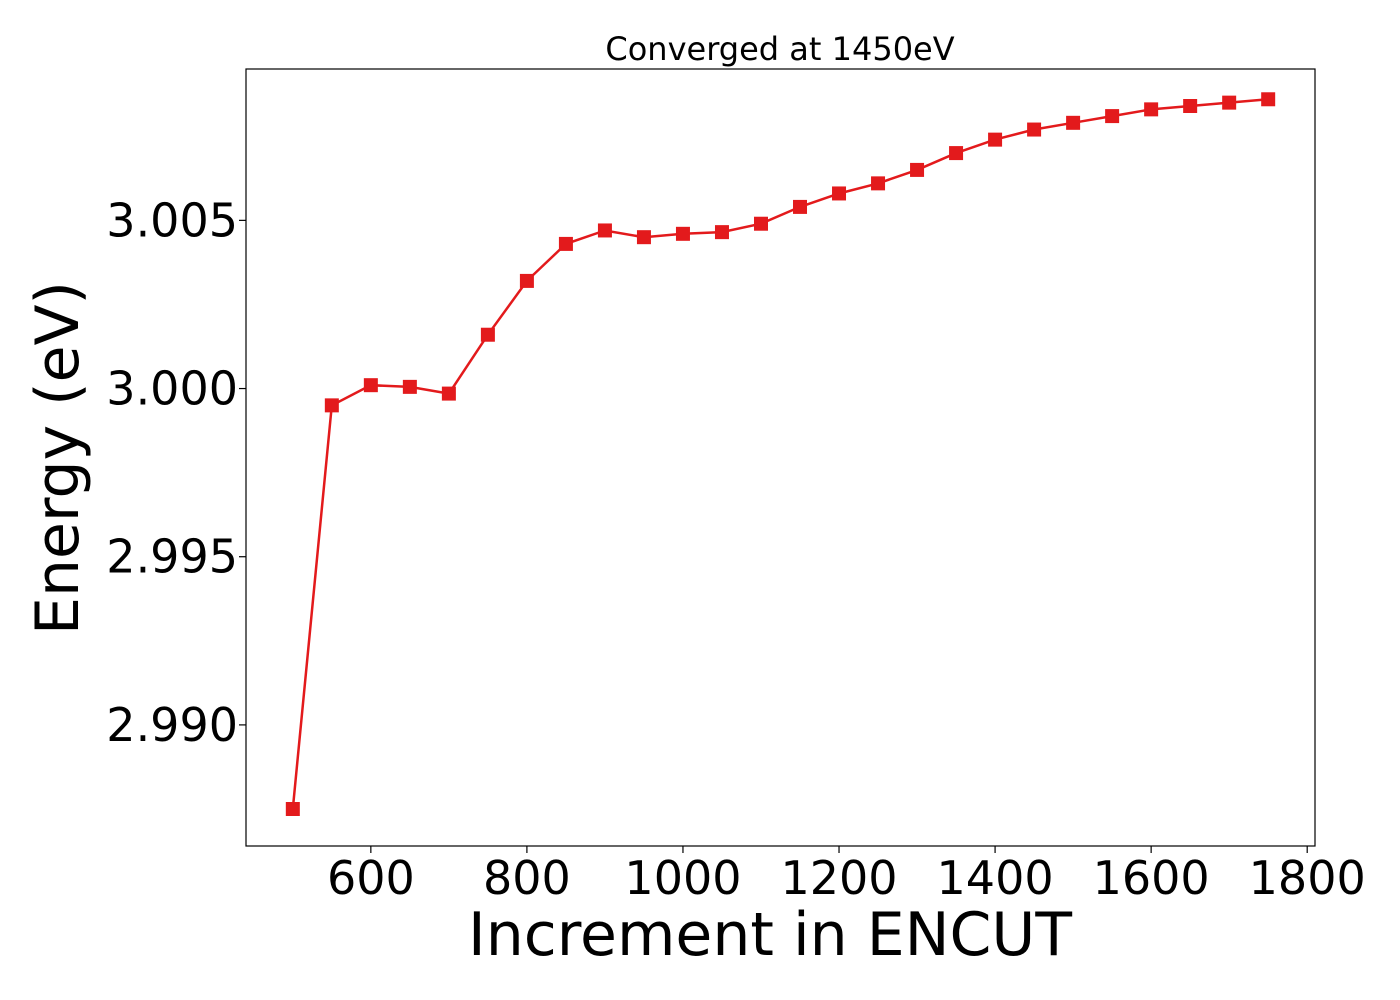  I want to click on x-axis-label: Increment in ENCUT, so click(770, 935).